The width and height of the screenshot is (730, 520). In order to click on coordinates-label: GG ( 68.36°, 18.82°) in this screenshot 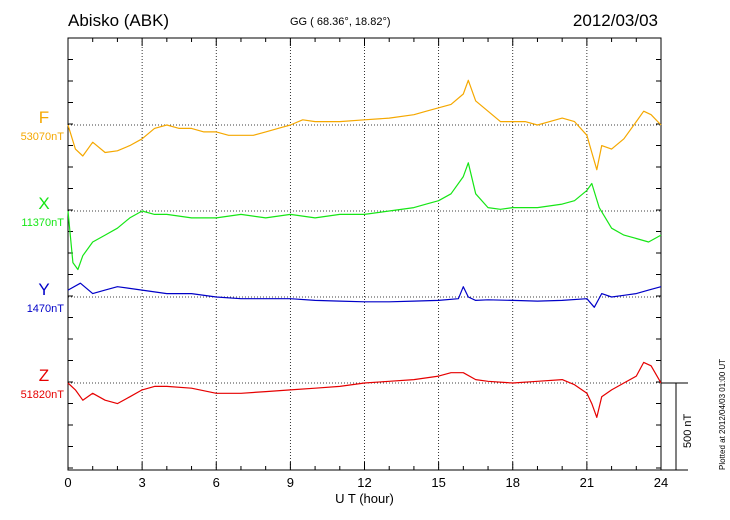, I will do `click(340, 22)`.